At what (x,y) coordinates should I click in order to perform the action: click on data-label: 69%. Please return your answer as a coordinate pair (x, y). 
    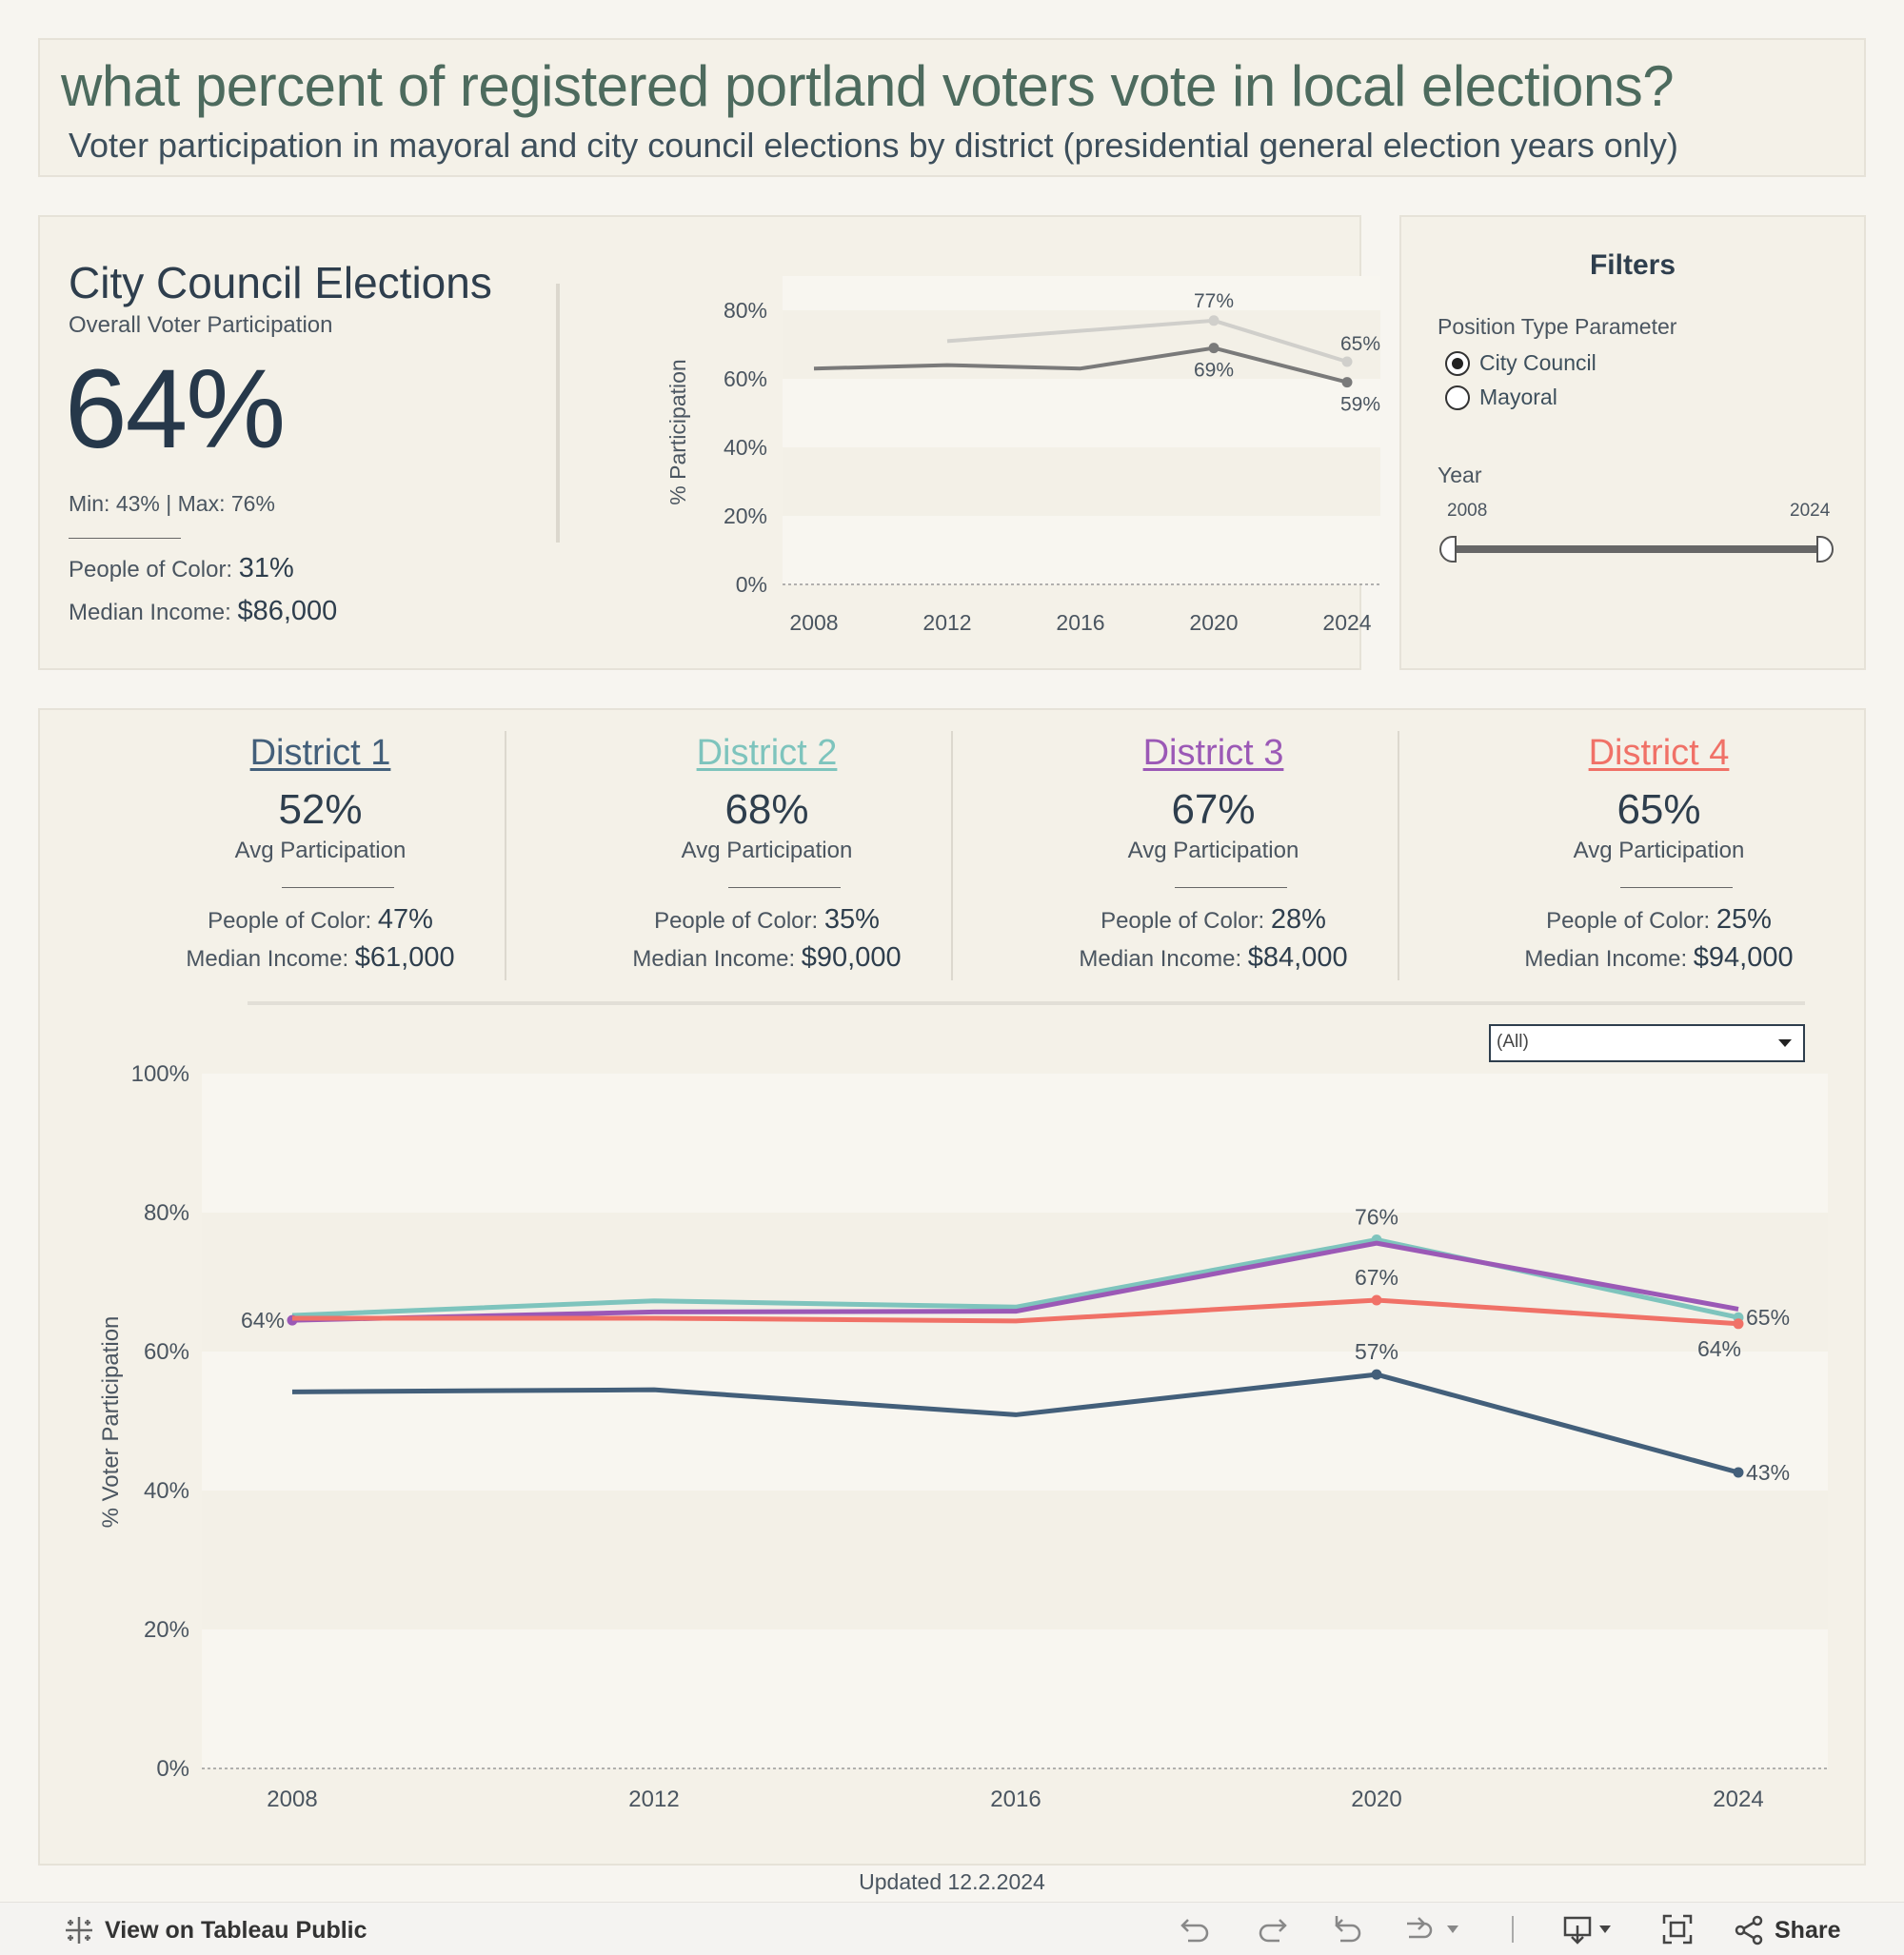
    Looking at the image, I should click on (1214, 371).